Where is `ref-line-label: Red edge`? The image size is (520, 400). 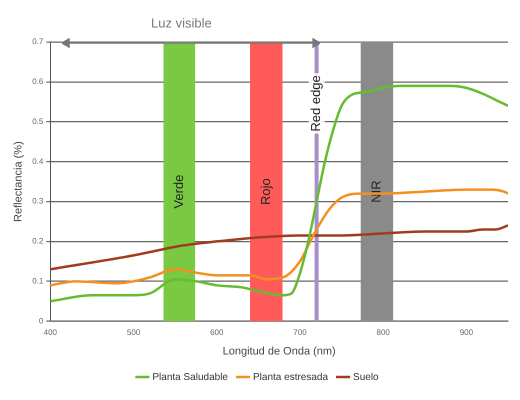 ref-line-label: Red edge is located at coordinates (316, 103).